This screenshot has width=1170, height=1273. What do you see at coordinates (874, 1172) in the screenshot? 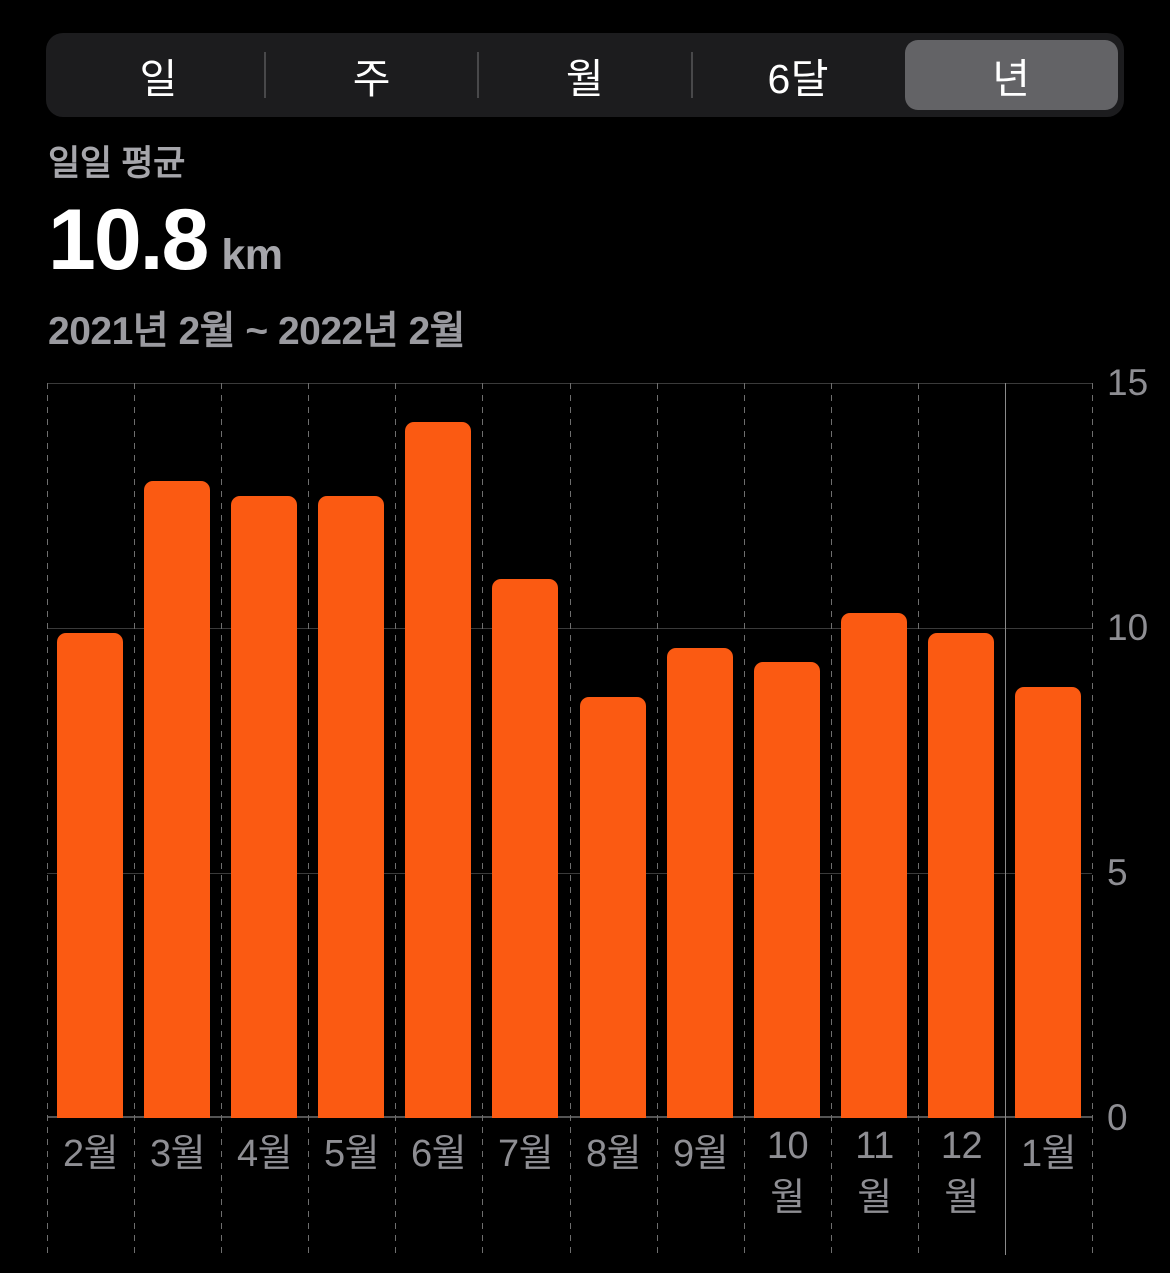
I see `x-tick-11월: 11 월` at bounding box center [874, 1172].